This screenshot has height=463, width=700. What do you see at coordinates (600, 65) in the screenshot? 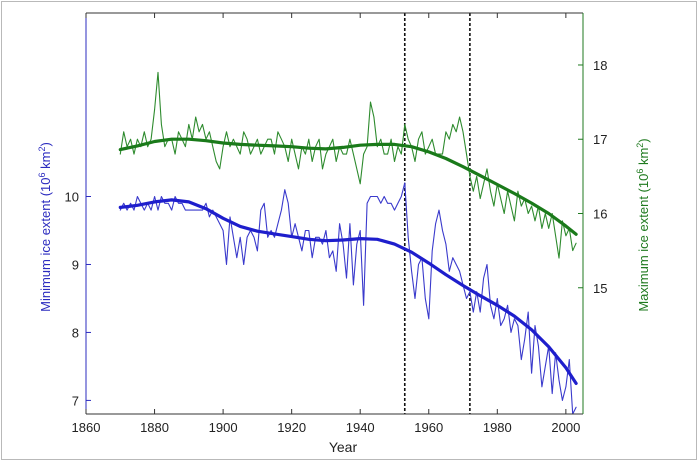
I see `right-tick-label-18: 18` at bounding box center [600, 65].